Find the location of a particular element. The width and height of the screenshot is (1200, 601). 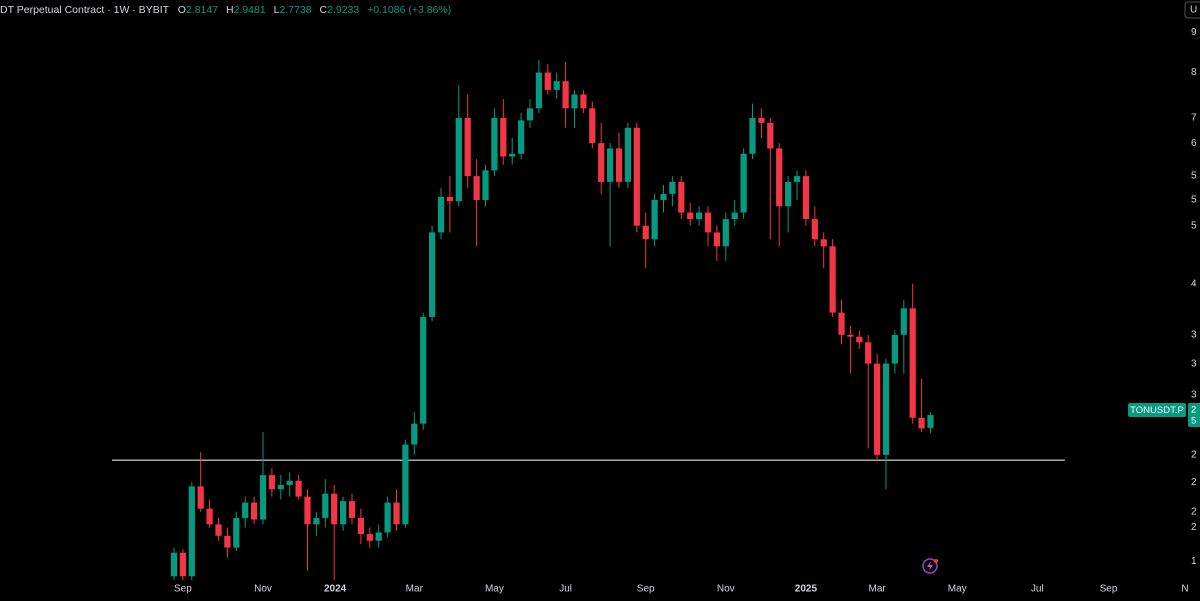

ohlc-value: 2.9233 is located at coordinates (343, 10).